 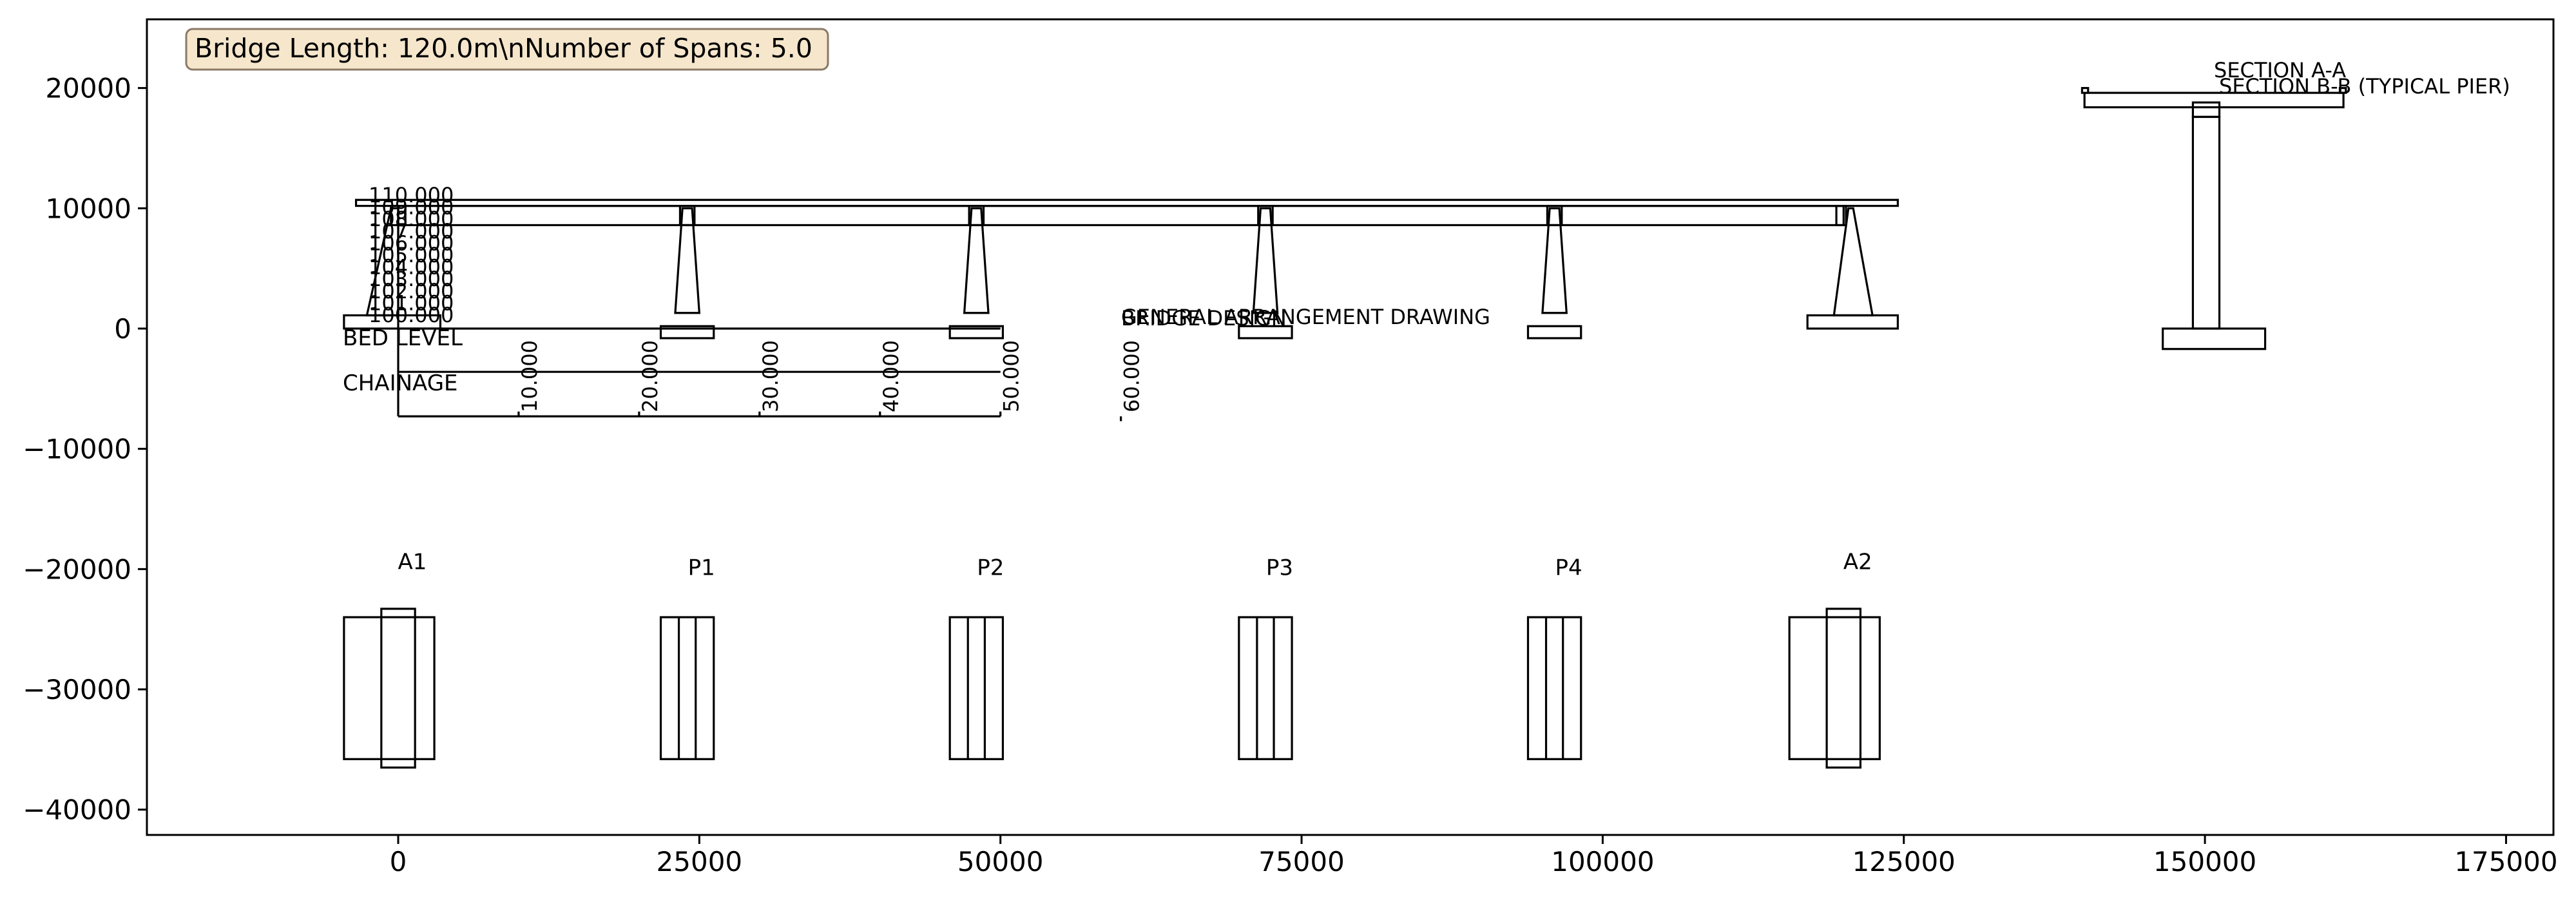 I want to click on chainage-label-text: 40.000, so click(x=891, y=376).